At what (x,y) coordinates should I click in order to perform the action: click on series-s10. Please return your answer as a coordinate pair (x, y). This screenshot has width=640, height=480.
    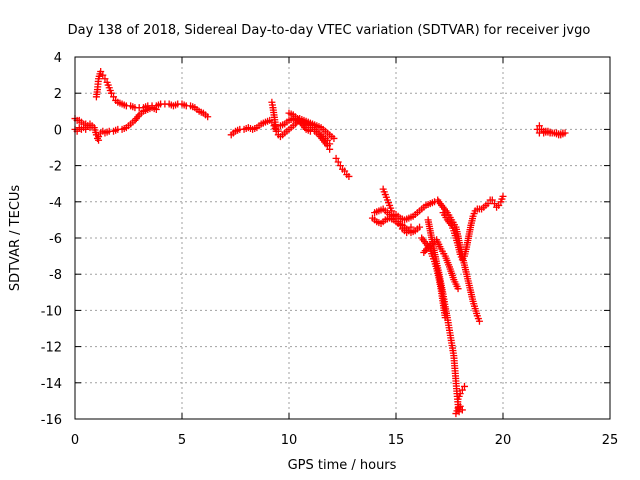
    Looking at the image, I should click on (342, 167).